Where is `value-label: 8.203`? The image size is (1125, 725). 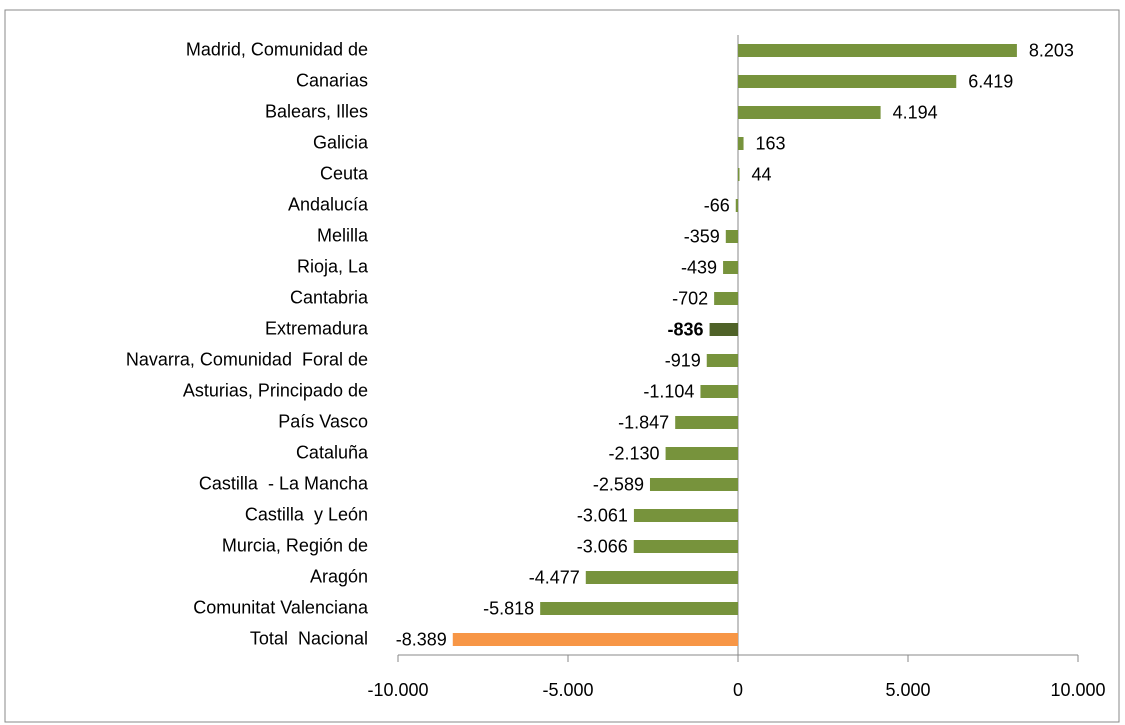
value-label: 8.203 is located at coordinates (1051, 50).